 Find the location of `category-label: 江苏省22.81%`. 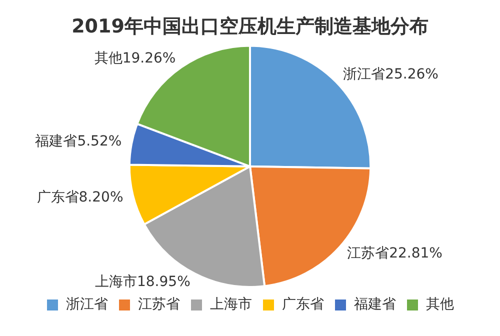

category-label: 江苏省22.81% is located at coordinates (394, 253).